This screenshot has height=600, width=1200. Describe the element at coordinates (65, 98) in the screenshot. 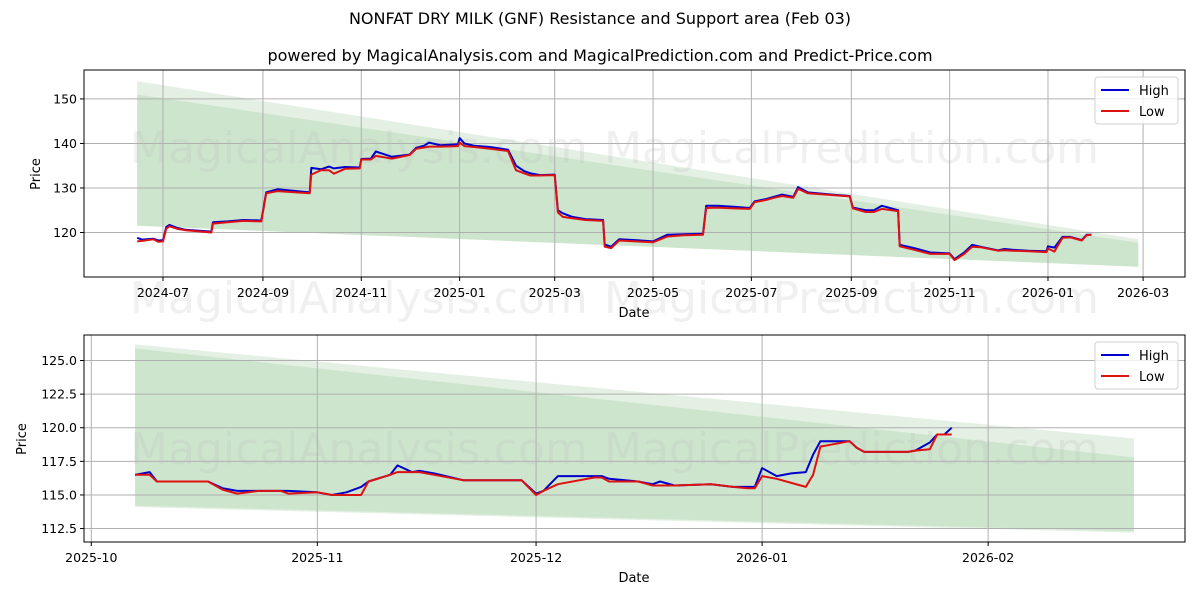

I see `y-tick-label: 150` at that location.